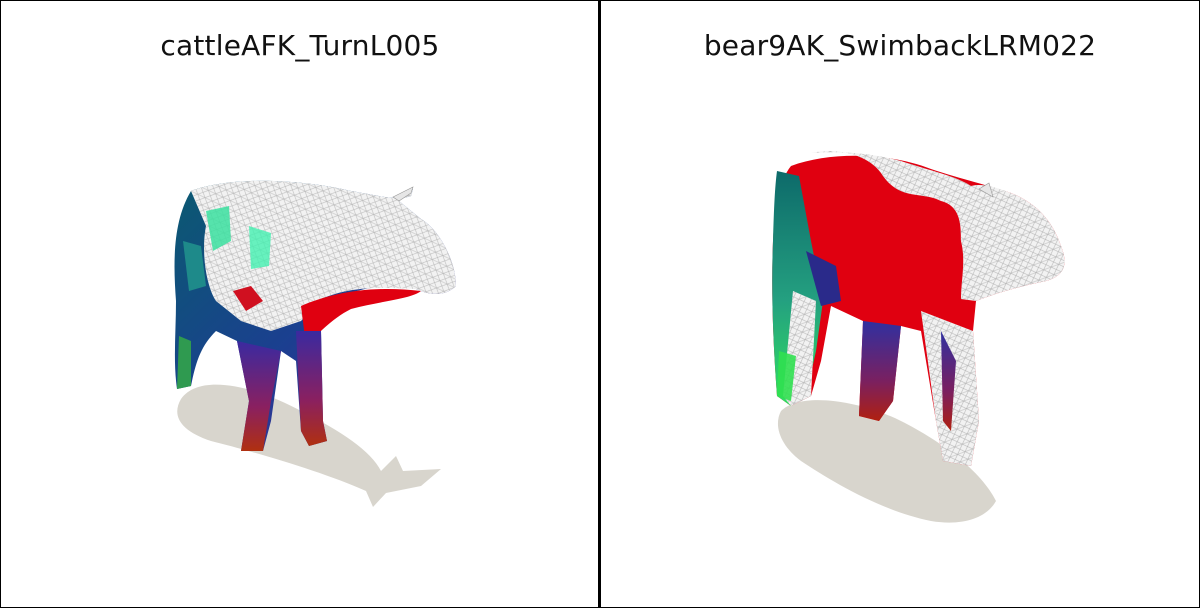 This screenshot has height=608, width=1200. What do you see at coordinates (315, 343) in the screenshot?
I see `cattle-mesh-render` at bounding box center [315, 343].